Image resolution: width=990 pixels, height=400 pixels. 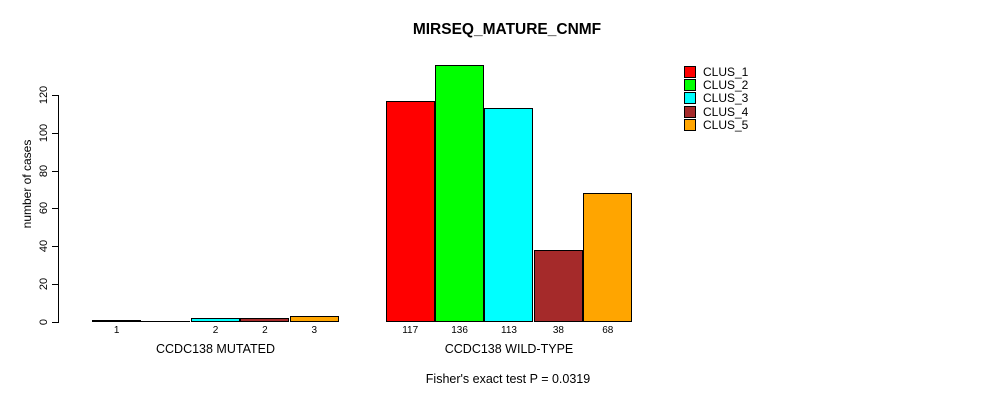 What do you see at coordinates (558, 330) in the screenshot?
I see `bar-value-label: 38` at bounding box center [558, 330].